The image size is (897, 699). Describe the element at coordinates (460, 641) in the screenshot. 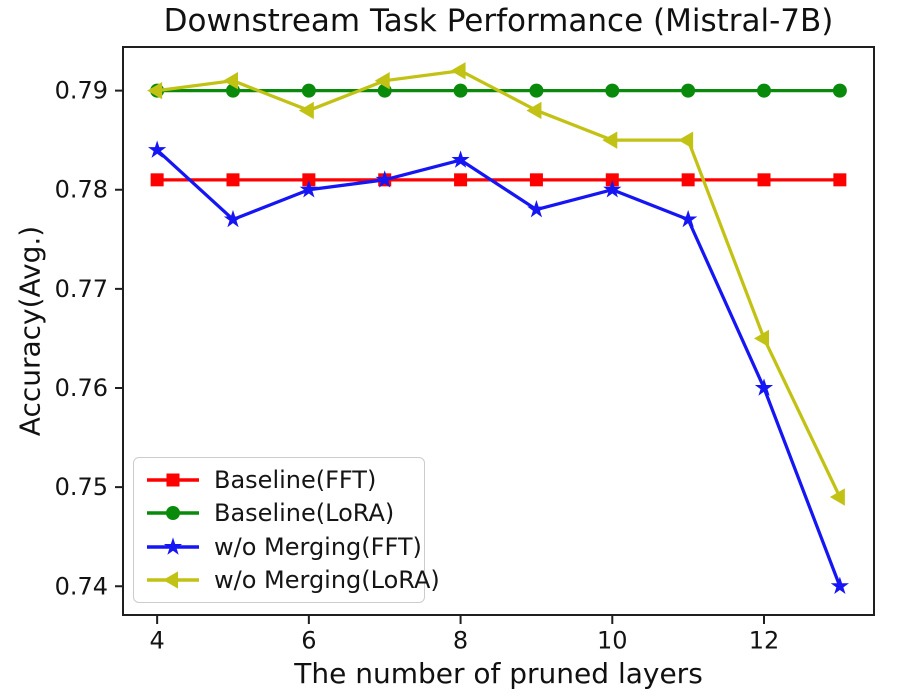

I see `x-tick-label: 8` at that location.